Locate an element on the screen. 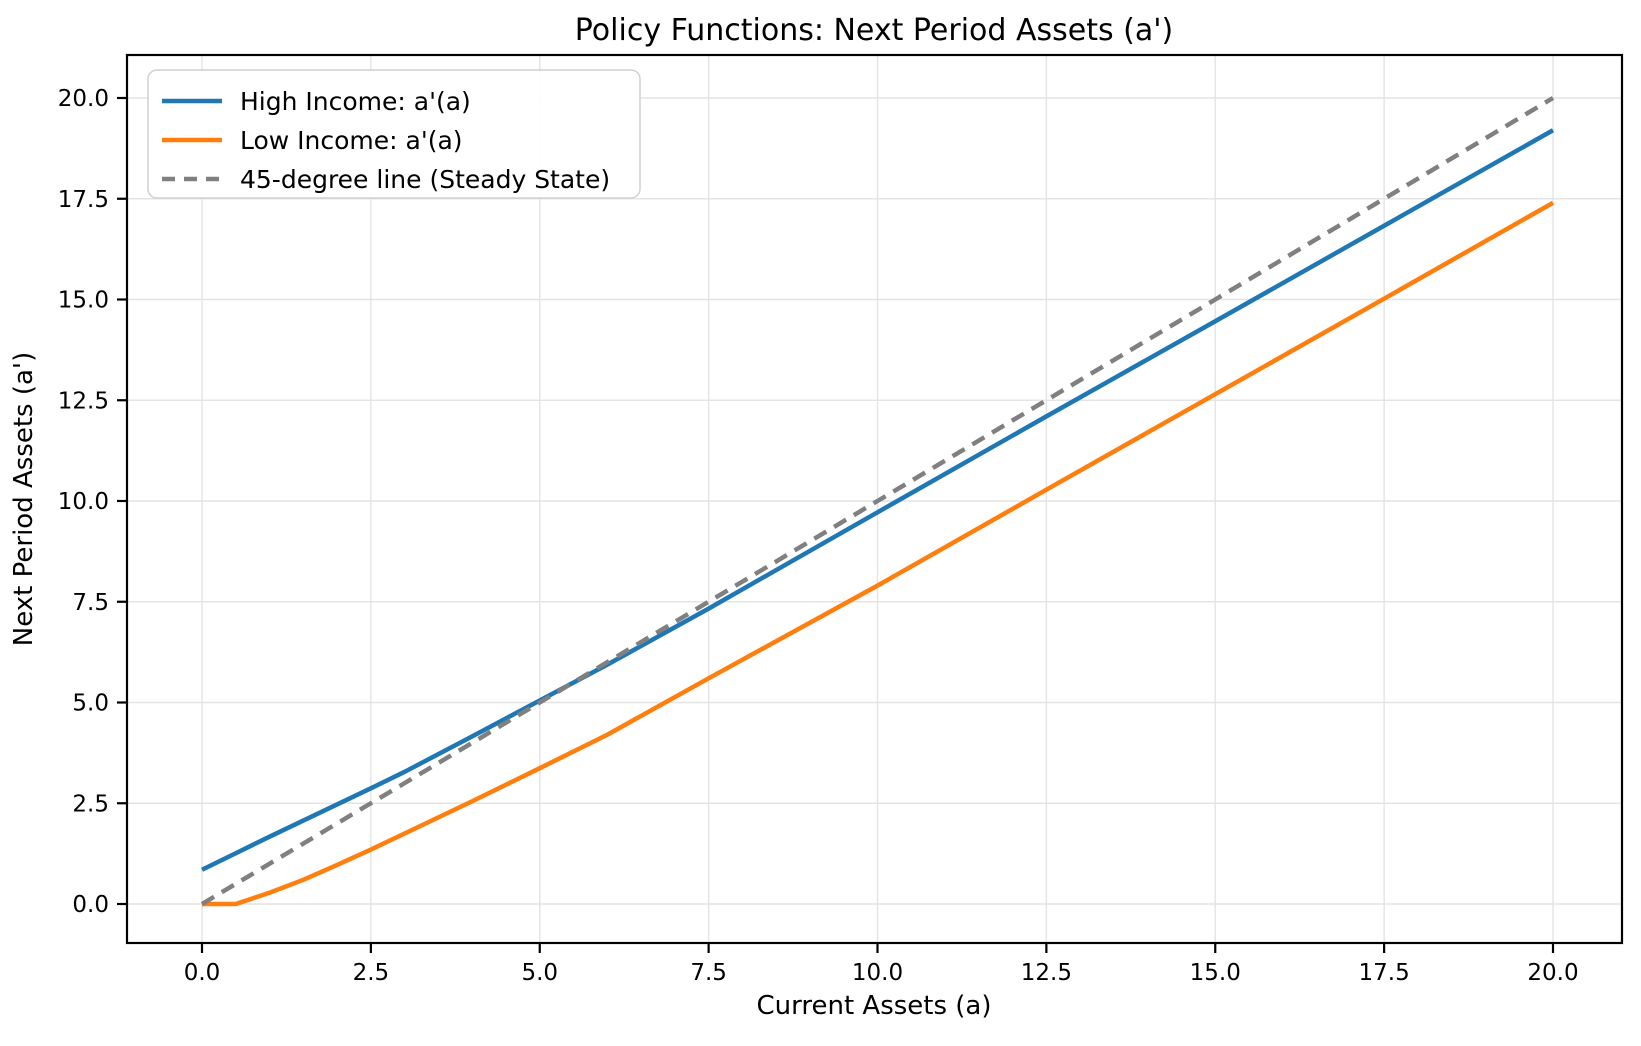 The image size is (1641, 1046). legend-label-45-degree: 45-degree line (Steady State) is located at coordinates (425, 179).